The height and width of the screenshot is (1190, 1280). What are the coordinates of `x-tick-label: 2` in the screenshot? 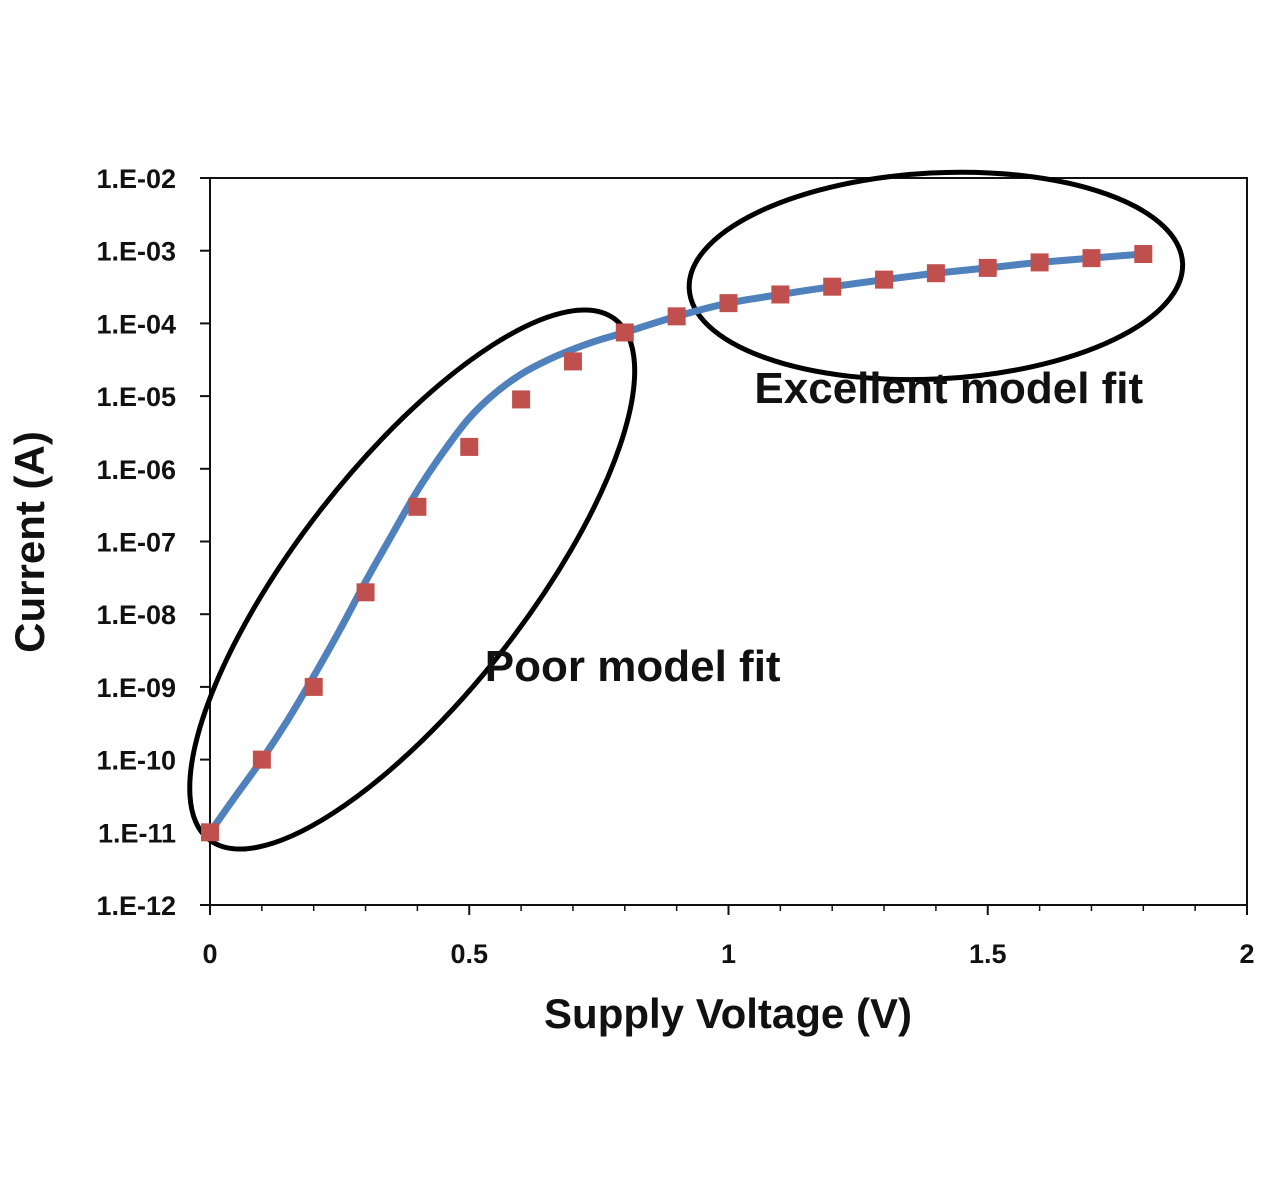 It's located at (1246, 954).